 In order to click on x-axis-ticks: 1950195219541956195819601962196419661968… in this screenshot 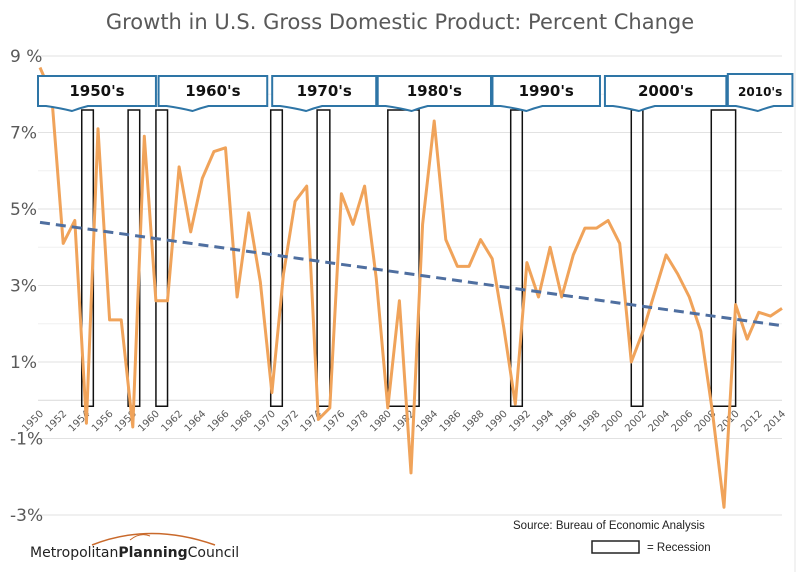, I will do `click(404, 422)`.